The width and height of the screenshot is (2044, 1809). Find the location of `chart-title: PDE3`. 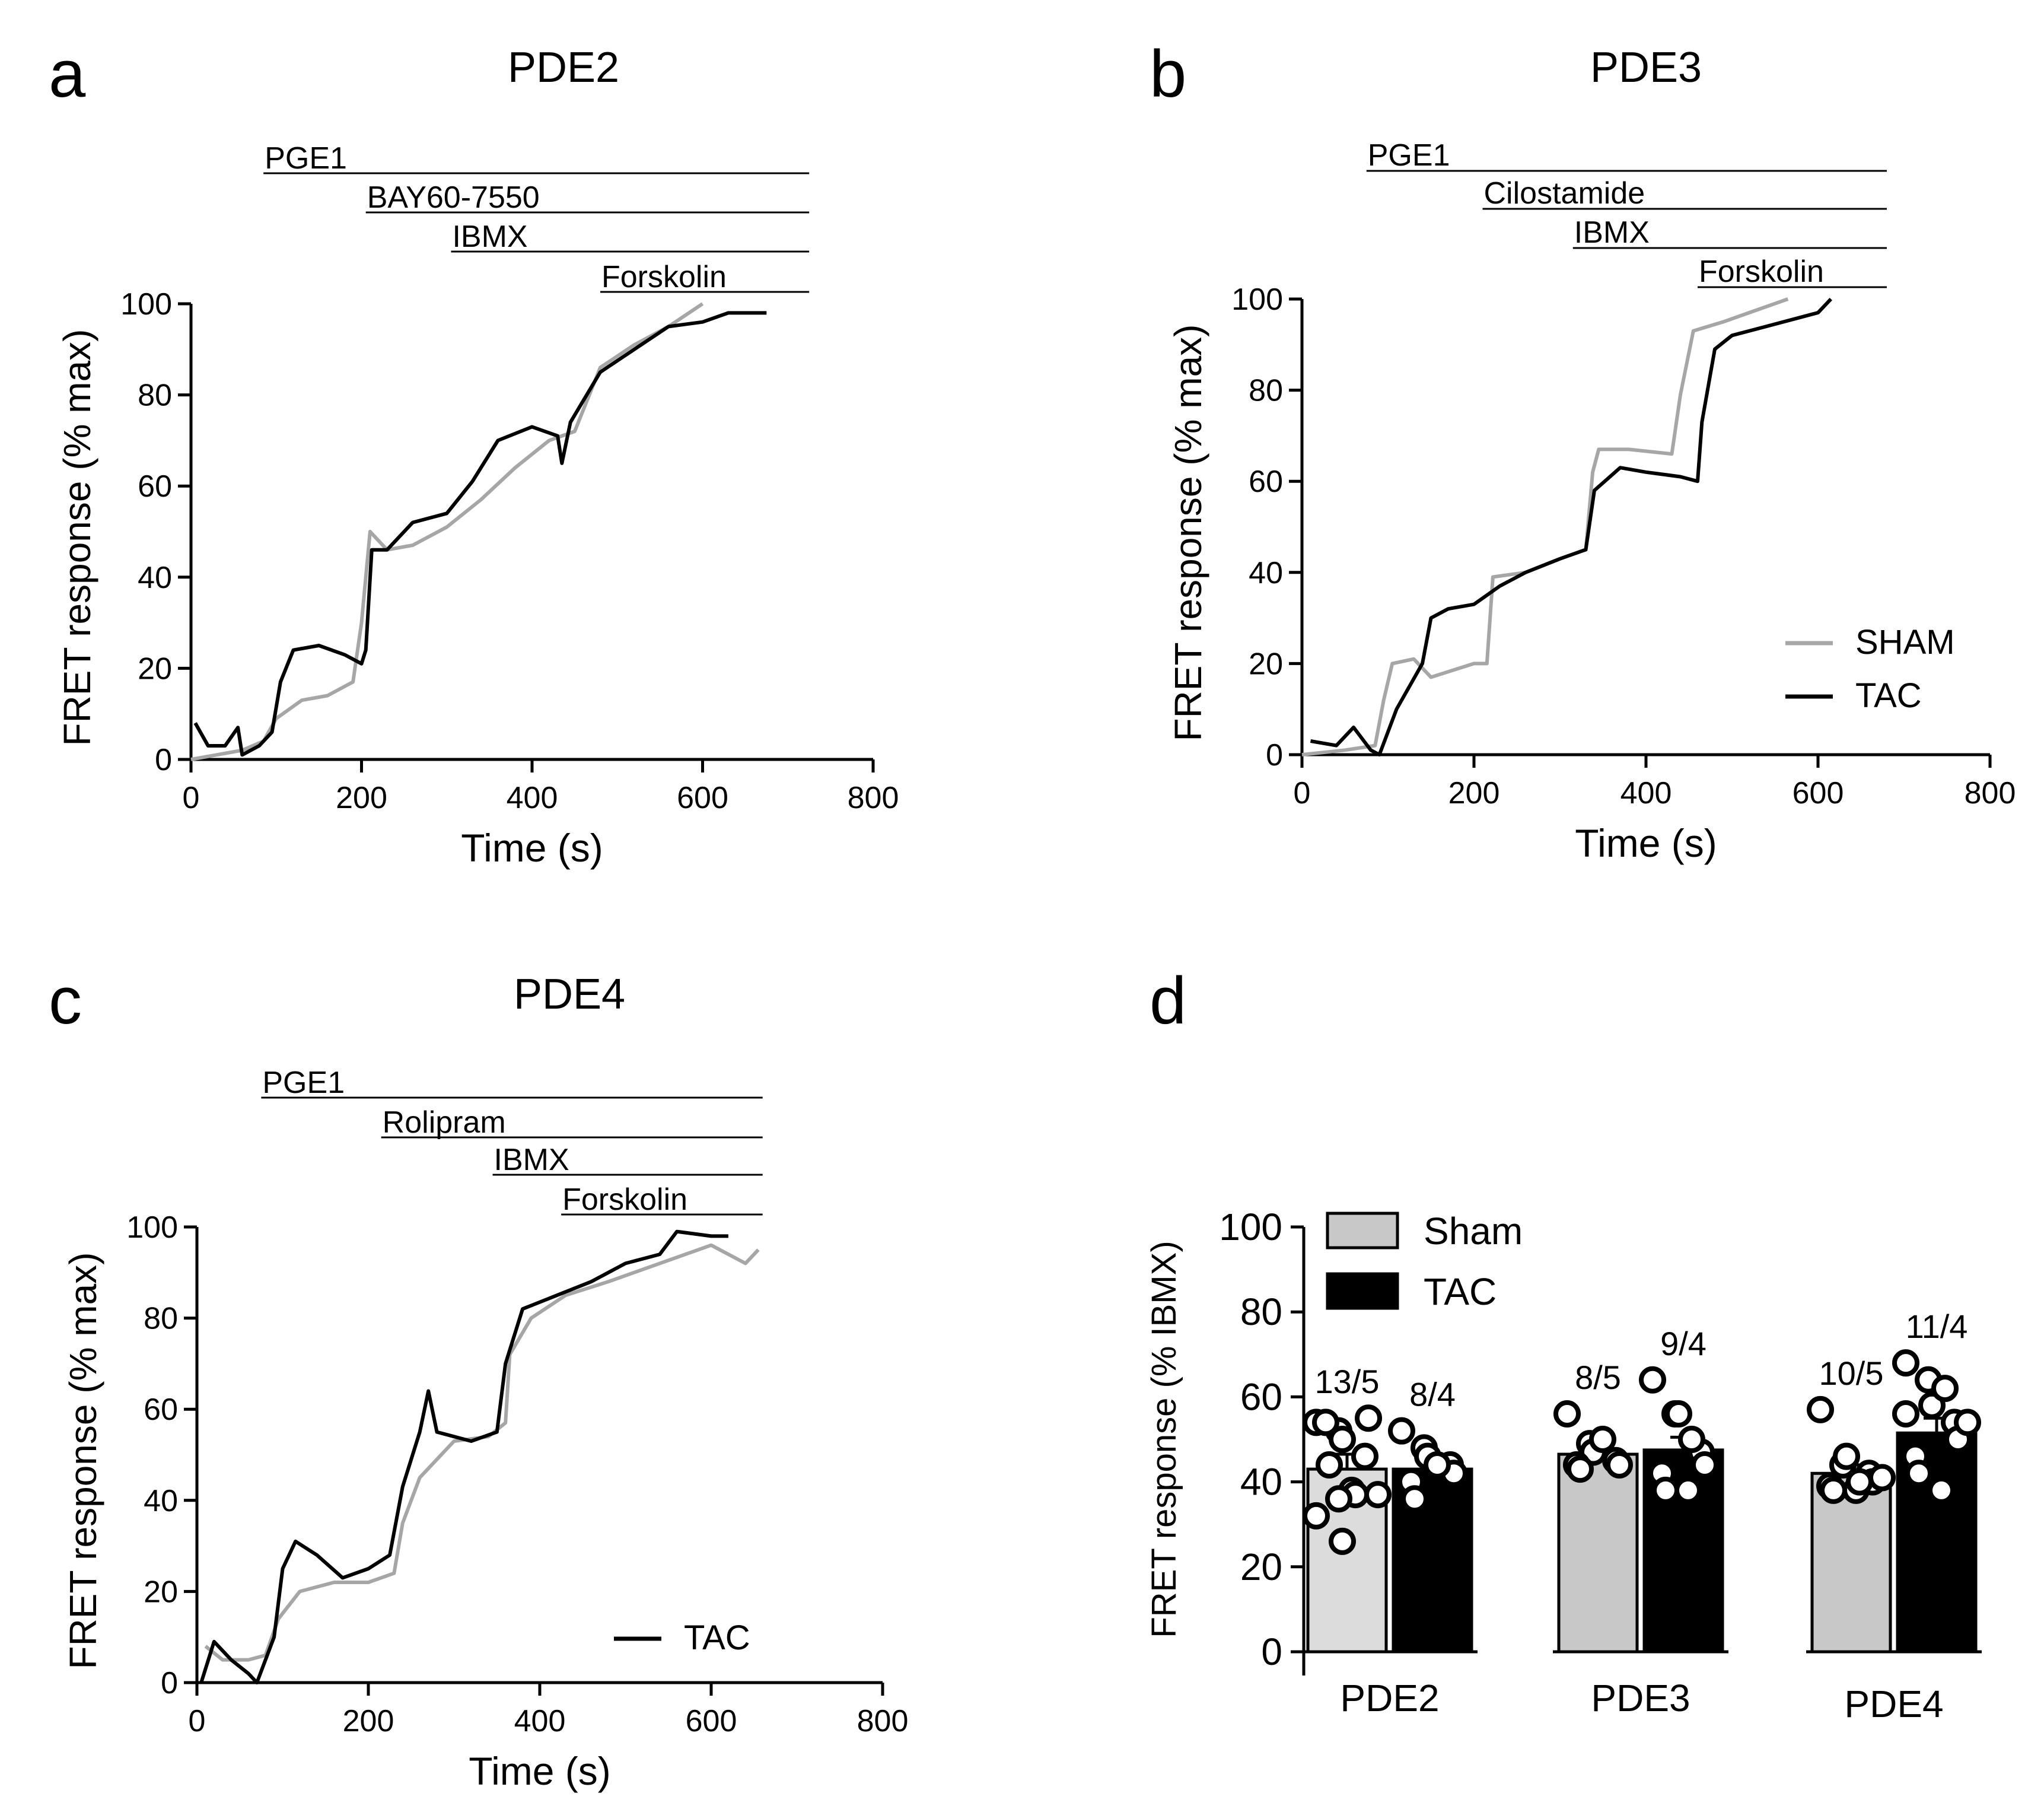

chart-title: PDE3 is located at coordinates (1646, 67).